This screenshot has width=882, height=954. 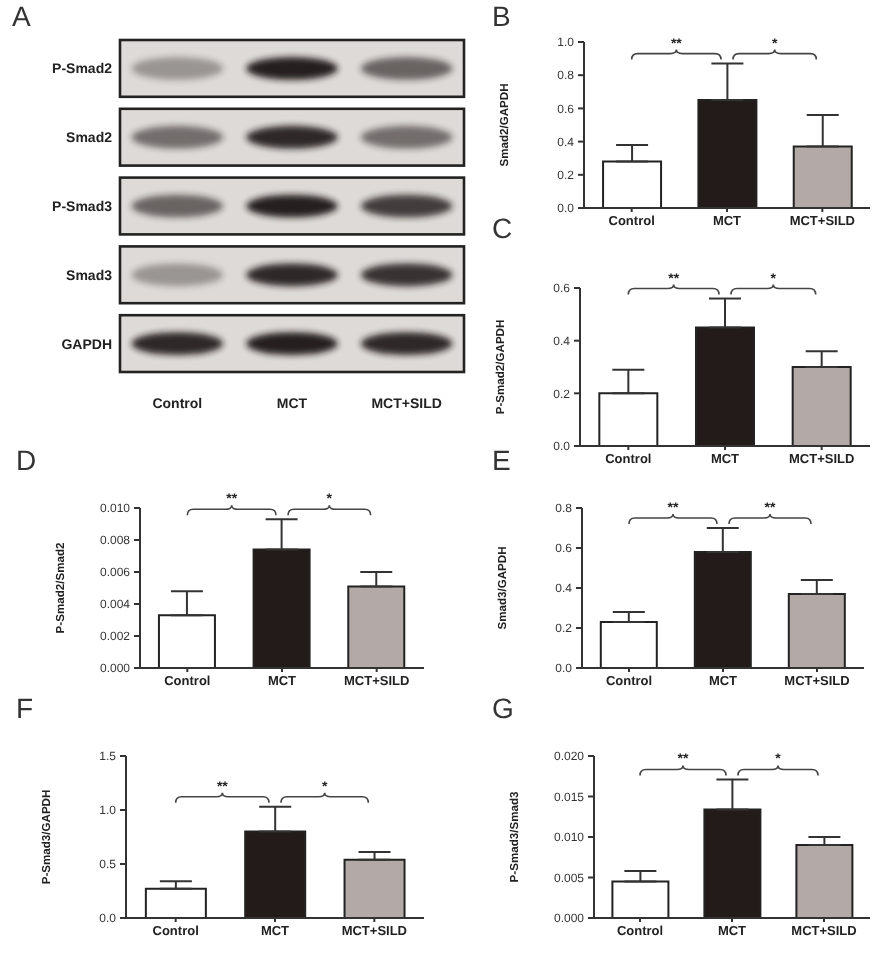 What do you see at coordinates (502, 228) in the screenshot?
I see `chart-title: C` at bounding box center [502, 228].